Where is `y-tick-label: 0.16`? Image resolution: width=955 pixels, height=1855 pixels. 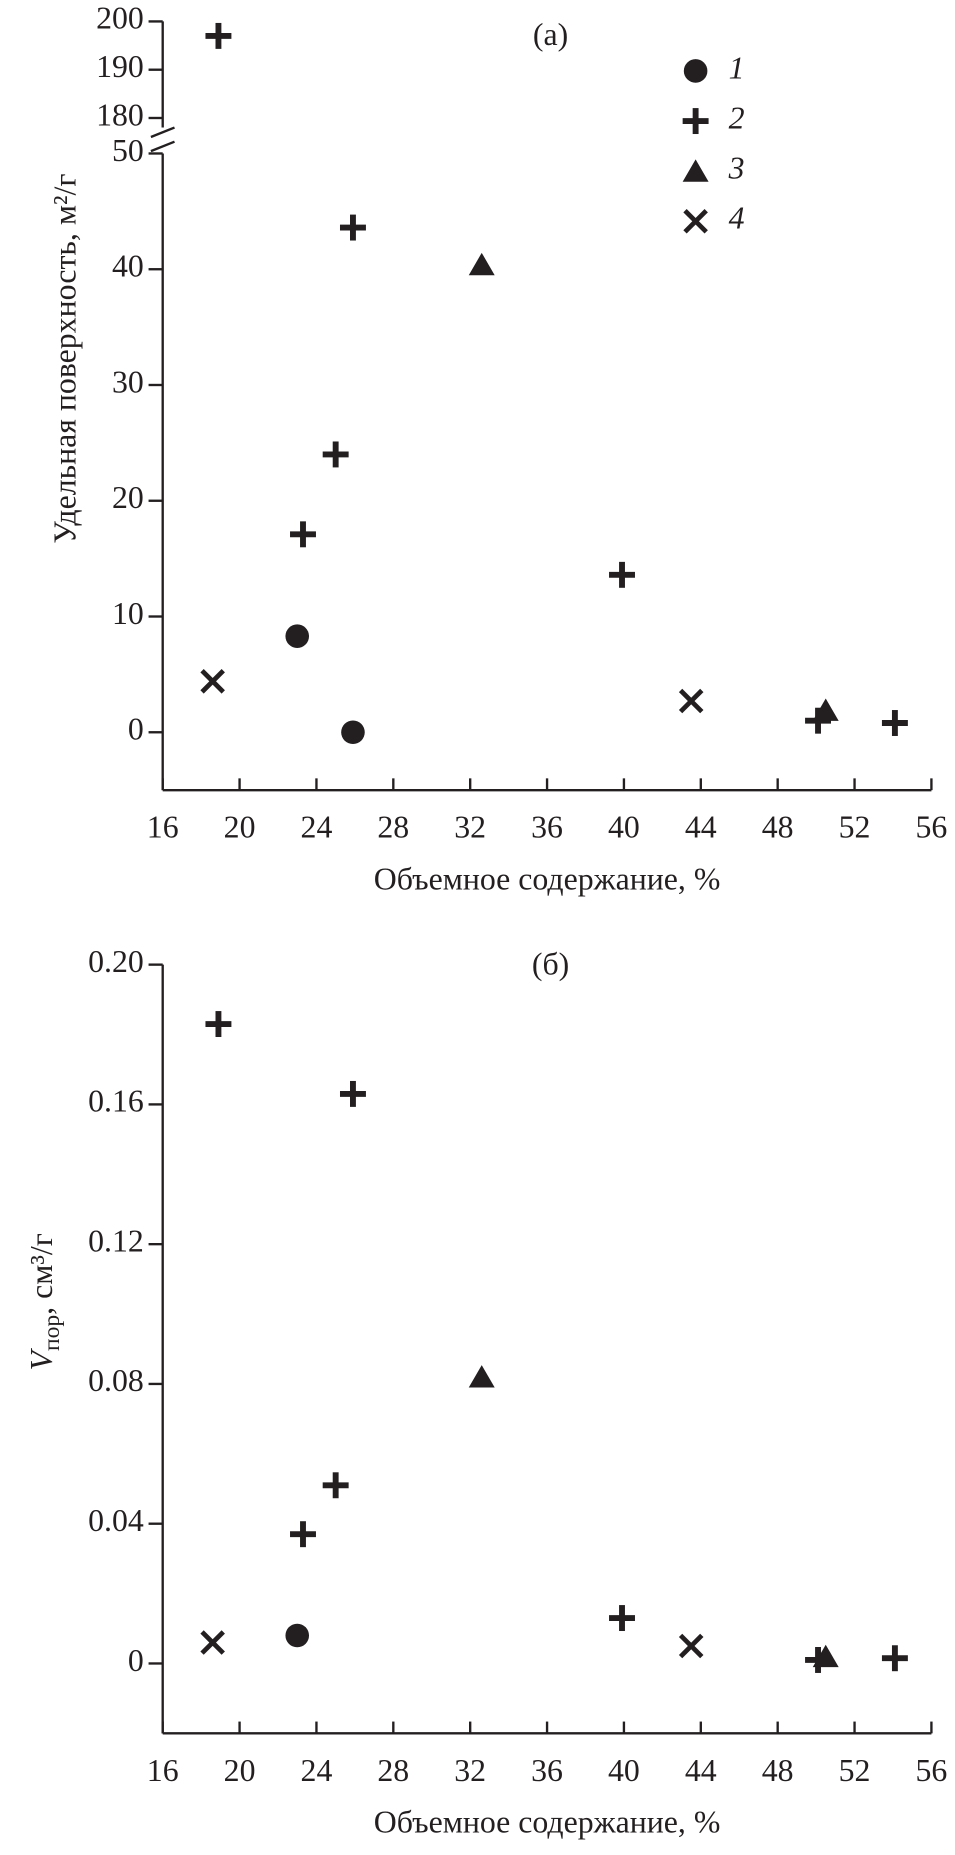
y-tick-label: 0.16 is located at coordinates (116, 1101).